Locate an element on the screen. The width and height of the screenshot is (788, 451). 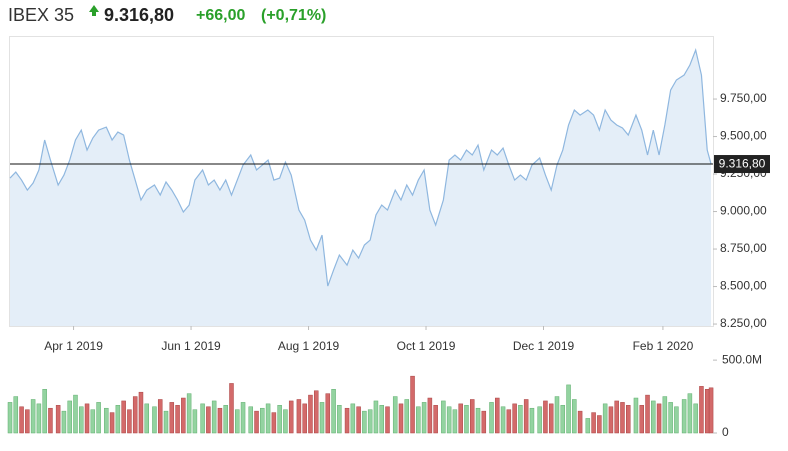
y2-tick-label: 0 is located at coordinates (725, 432).